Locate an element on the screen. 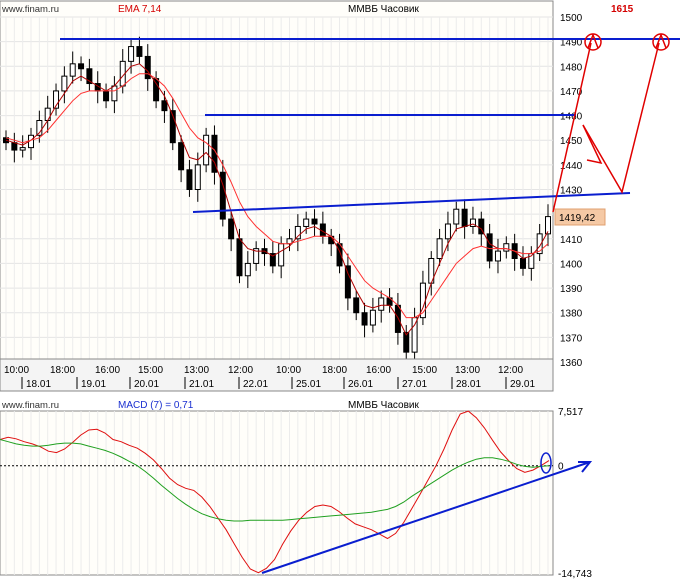  time-label: 16:00 is located at coordinates (378, 370).